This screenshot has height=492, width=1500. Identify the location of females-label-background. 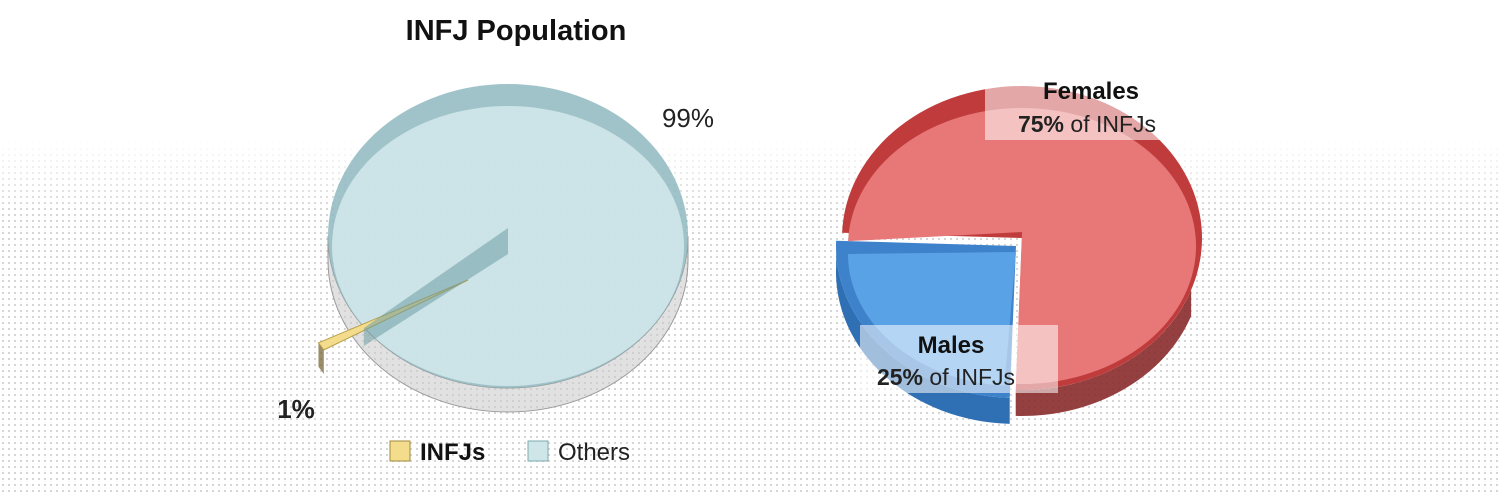
(1076, 106).